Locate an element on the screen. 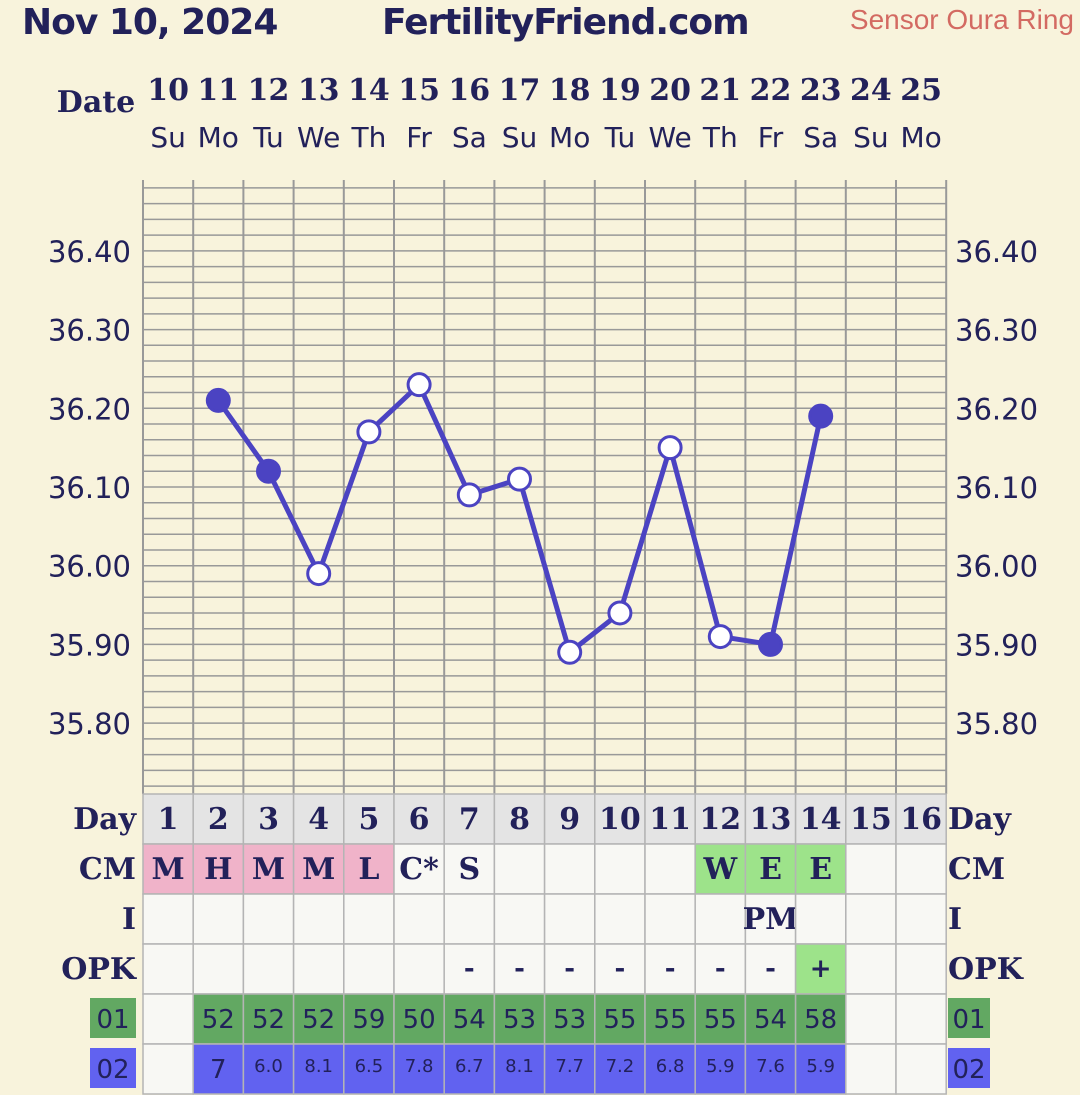  day-value: 10 is located at coordinates (620, 819).